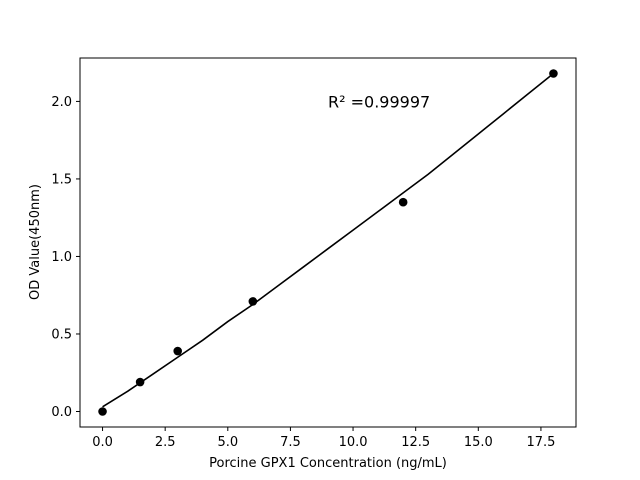 Image resolution: width=640 pixels, height=480 pixels. I want to click on y-tick-label: 0.5, so click(61, 334).